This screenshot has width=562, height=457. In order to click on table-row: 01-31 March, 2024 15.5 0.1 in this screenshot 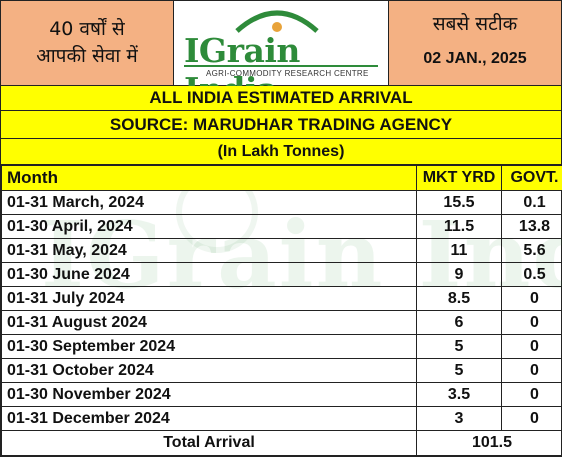, I will do `click(281, 202)`.